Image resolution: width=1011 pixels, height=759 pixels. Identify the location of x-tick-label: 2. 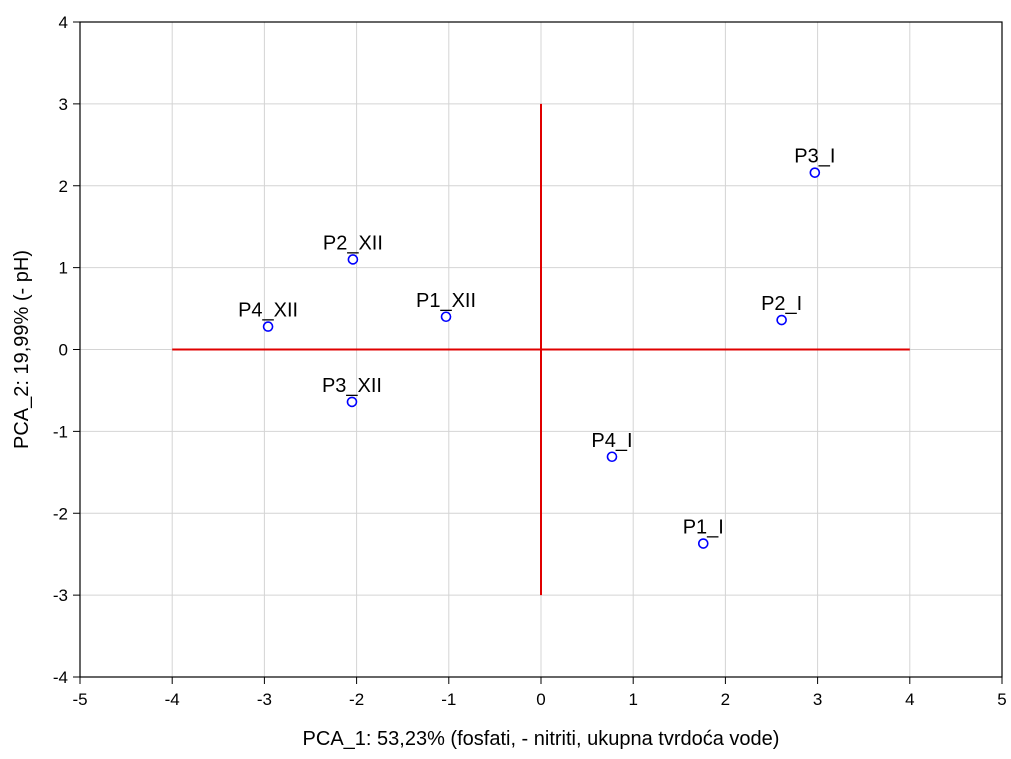
(725, 699).